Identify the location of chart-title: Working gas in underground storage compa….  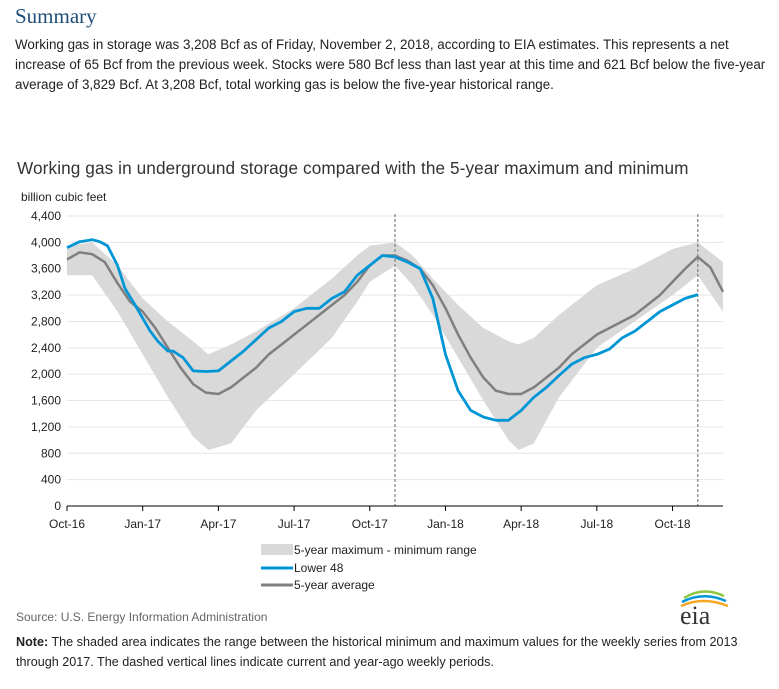
(353, 168).